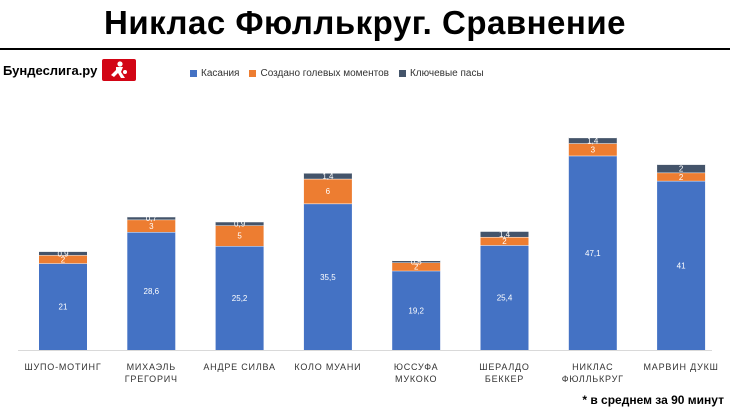  What do you see at coordinates (504, 367) in the screenshot?
I see `x-tick-label: ШЕРАЛДО` at bounding box center [504, 367].